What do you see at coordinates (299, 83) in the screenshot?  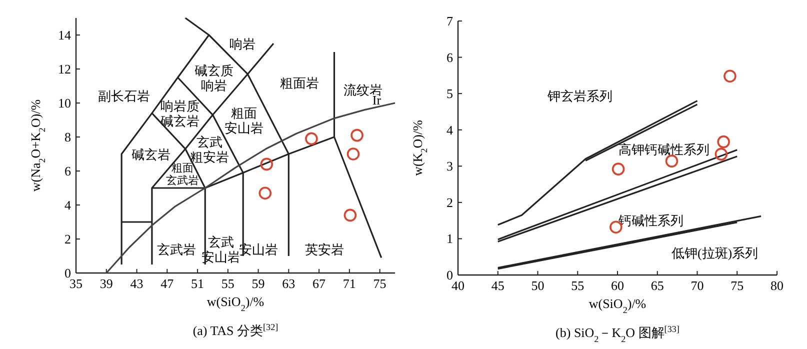 I see `annotation: 粗面岩` at bounding box center [299, 83].